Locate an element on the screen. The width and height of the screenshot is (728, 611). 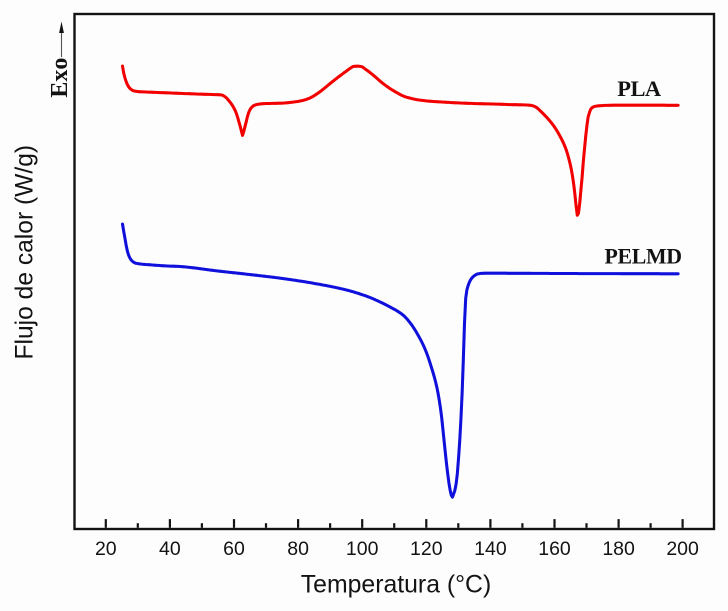
svg-text: 160 is located at coordinates (554, 549).